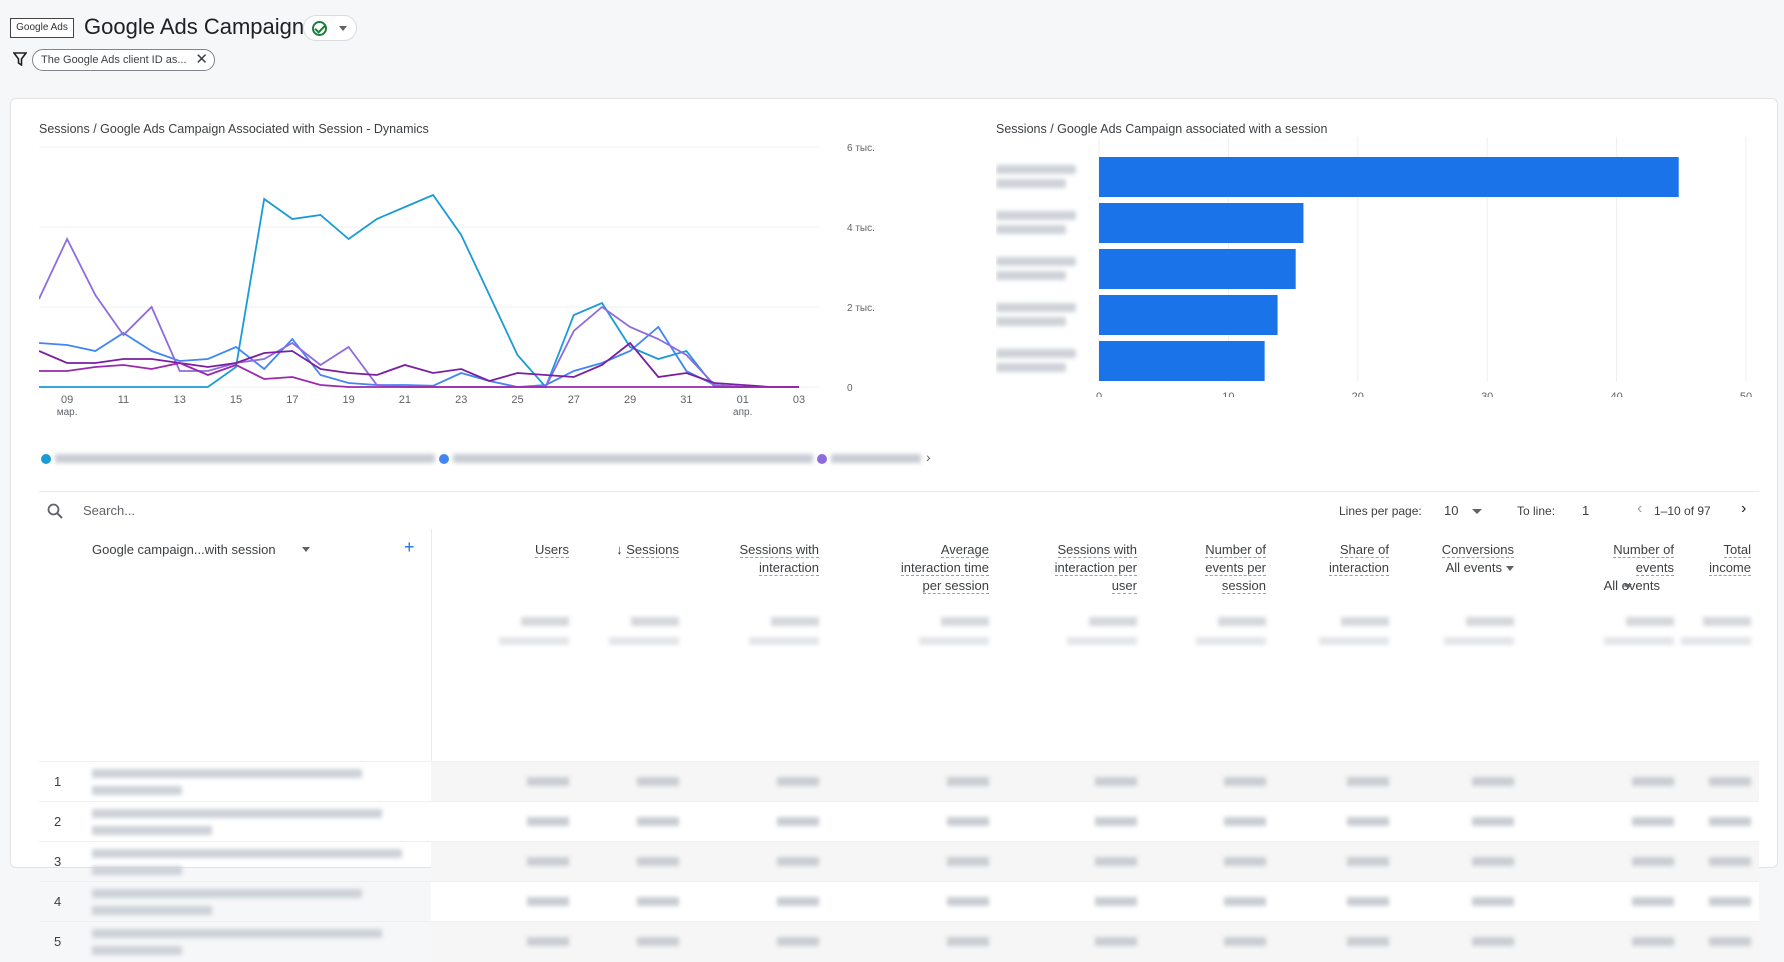 Image resolution: width=1784 pixels, height=962 pixels. What do you see at coordinates (1682, 511) in the screenshot?
I see `pagination-text: 1–10 of 97` at bounding box center [1682, 511].